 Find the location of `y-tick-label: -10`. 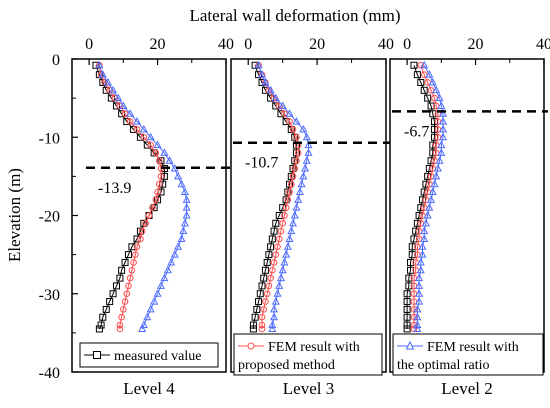

y-tick-label: -10 is located at coordinates (49, 138).